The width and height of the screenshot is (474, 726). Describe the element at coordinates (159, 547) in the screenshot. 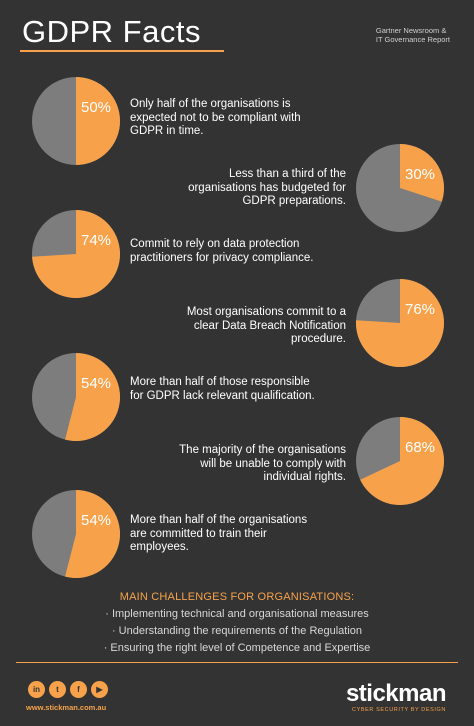

I see `fact-line: employees.` at that location.